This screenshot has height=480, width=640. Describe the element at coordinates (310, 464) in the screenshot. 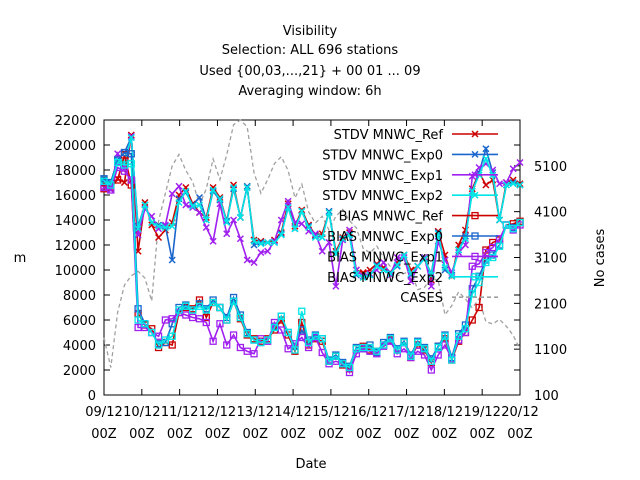

I see `x-axis-label: Date` at that location.